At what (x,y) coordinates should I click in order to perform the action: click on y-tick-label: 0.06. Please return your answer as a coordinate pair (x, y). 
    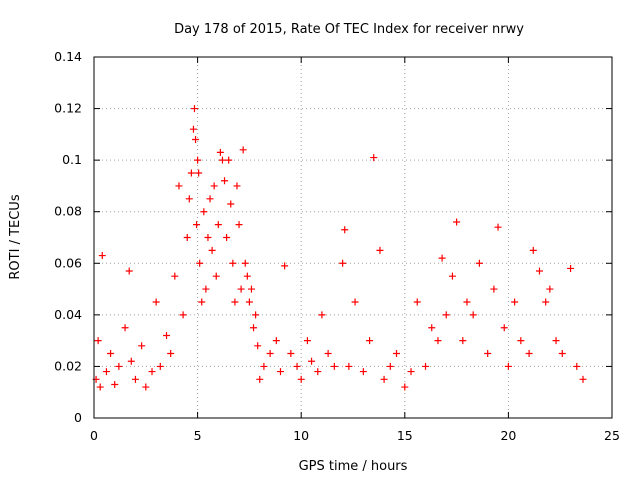
    Looking at the image, I should click on (68, 262).